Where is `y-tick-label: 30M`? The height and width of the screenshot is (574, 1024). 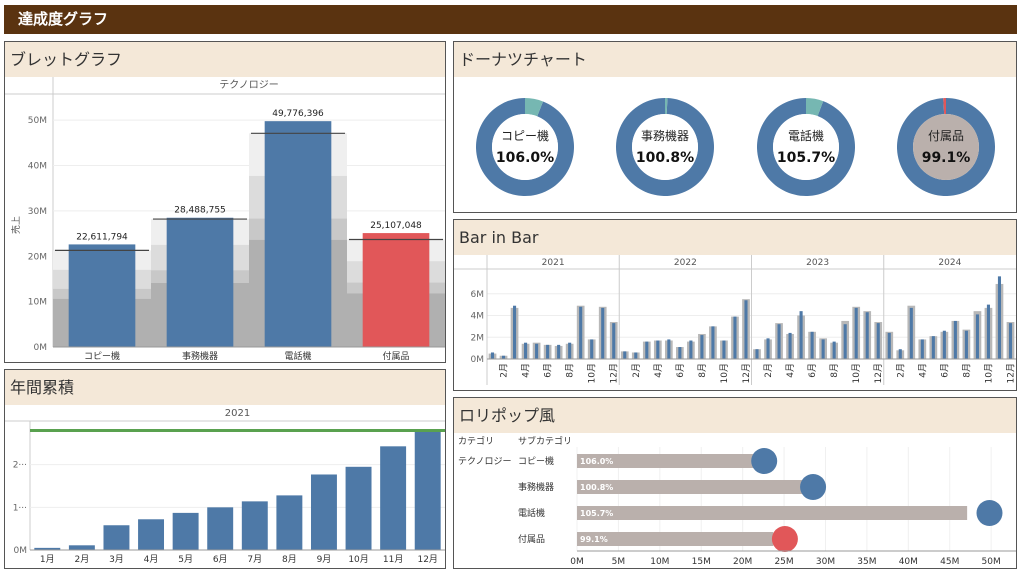 y-tick-label: 30M is located at coordinates (37, 212).